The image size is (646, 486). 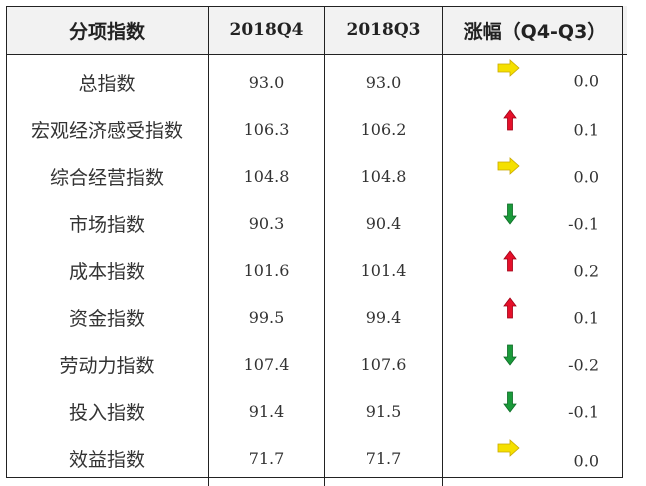 I want to click on q3-value-cell: 104.8, so click(x=383, y=176).